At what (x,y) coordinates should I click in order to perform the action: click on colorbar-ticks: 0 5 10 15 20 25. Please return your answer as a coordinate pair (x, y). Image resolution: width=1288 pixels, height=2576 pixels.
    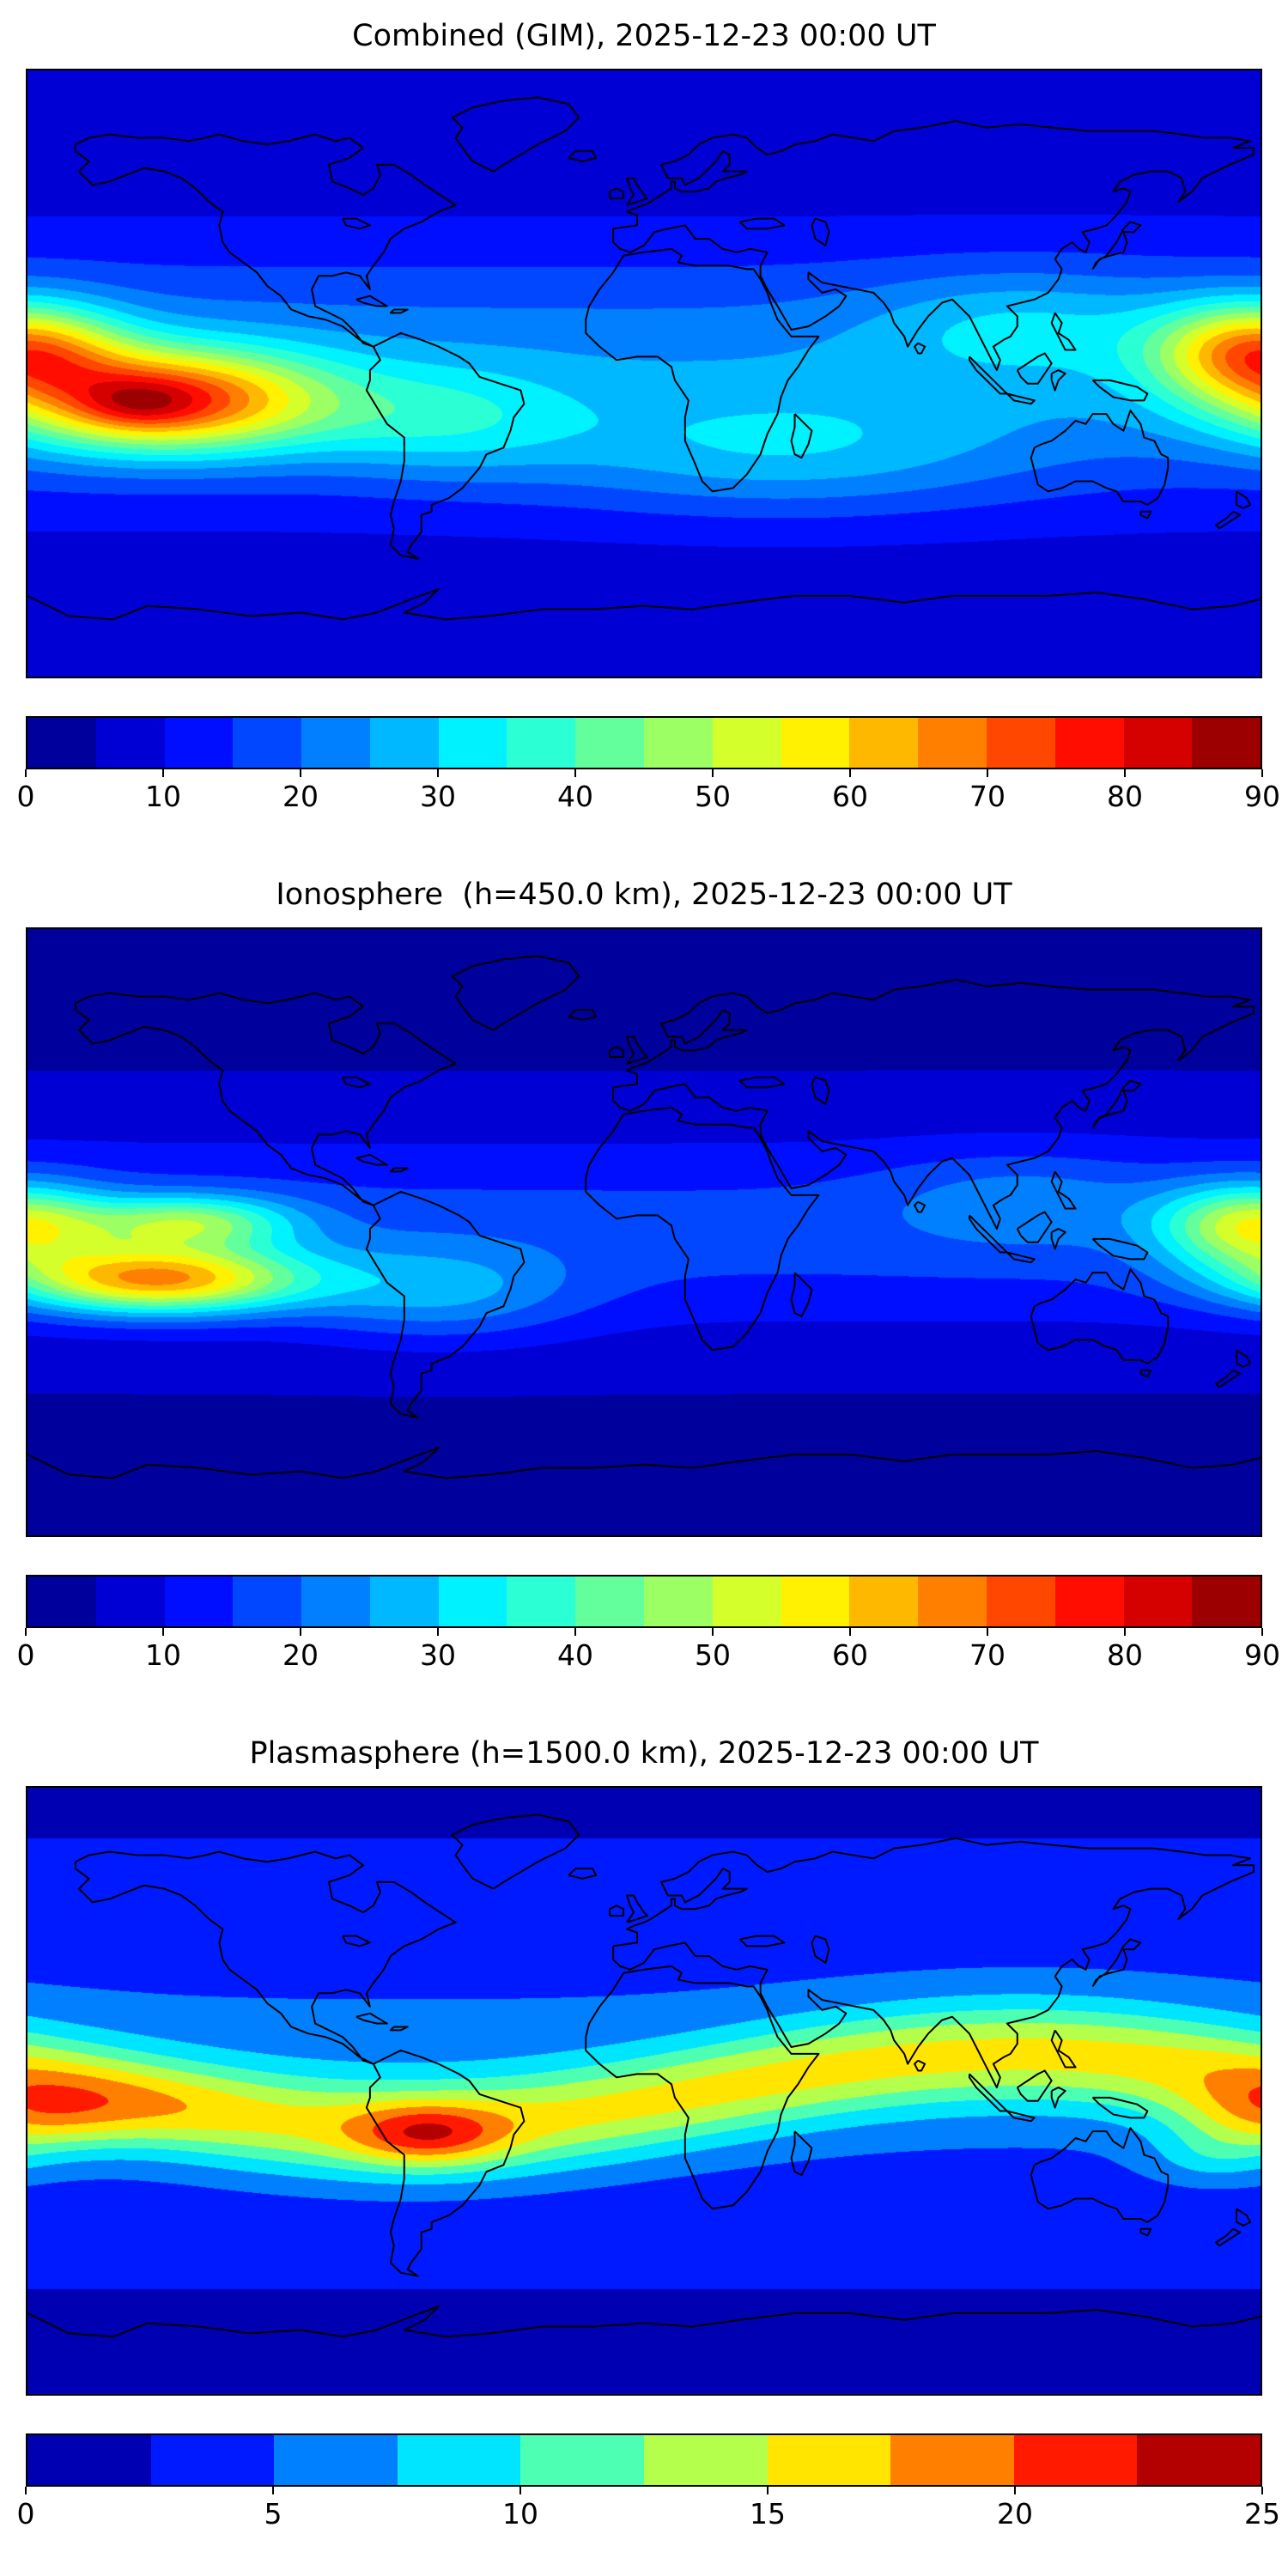
    Looking at the image, I should click on (649, 2510).